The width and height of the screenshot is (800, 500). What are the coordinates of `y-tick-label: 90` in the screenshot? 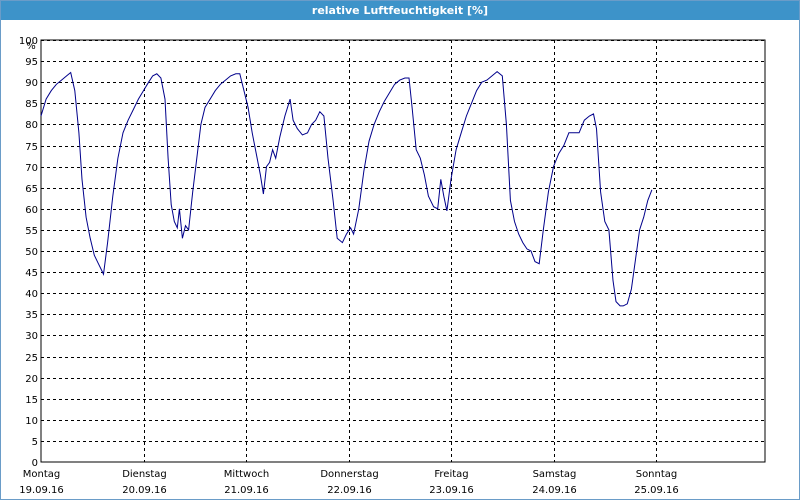 It's located at (31, 83).